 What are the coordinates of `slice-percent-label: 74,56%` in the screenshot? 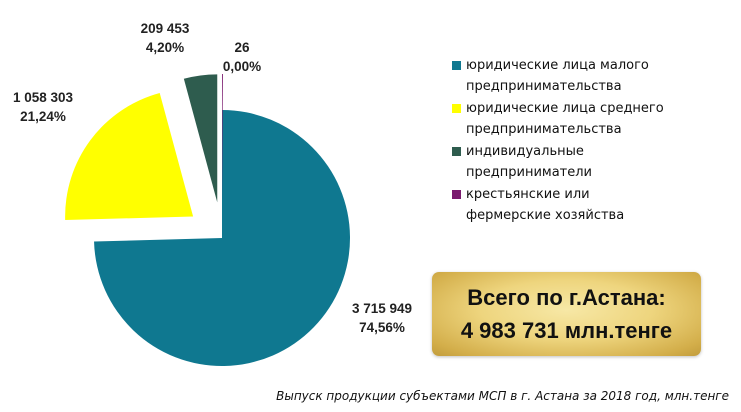 It's located at (382, 327).